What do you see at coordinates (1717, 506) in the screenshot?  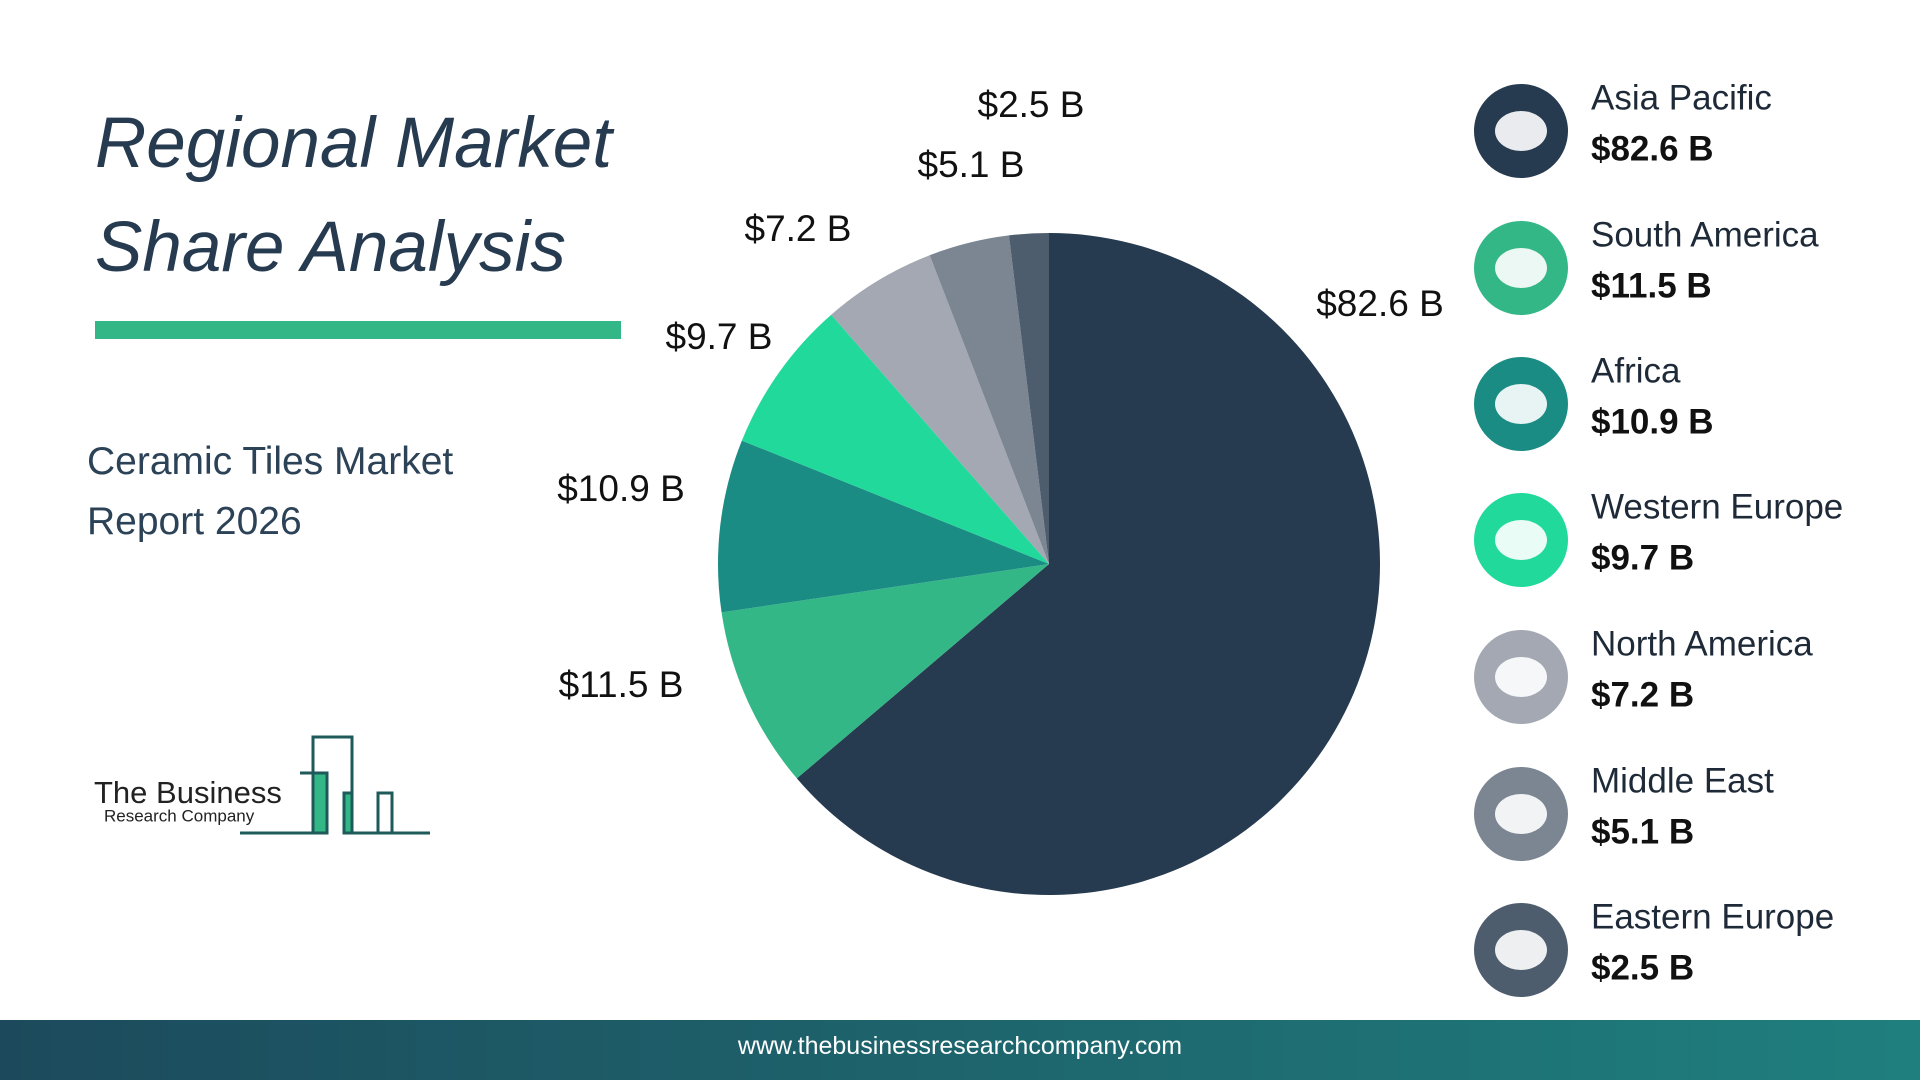 I see `legend-name: Western Europe` at bounding box center [1717, 506].